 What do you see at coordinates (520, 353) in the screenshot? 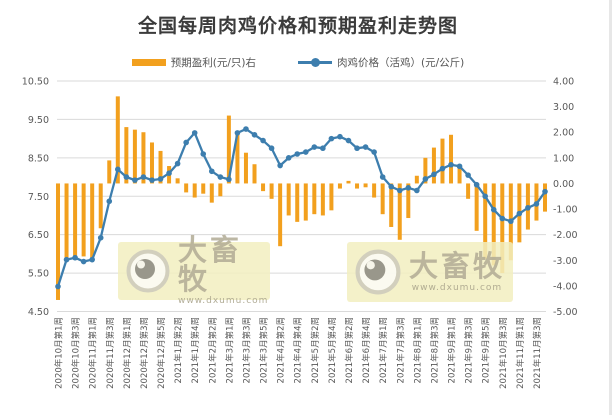
I see `x-tick-label: 2021年11月第1周` at bounding box center [520, 353].